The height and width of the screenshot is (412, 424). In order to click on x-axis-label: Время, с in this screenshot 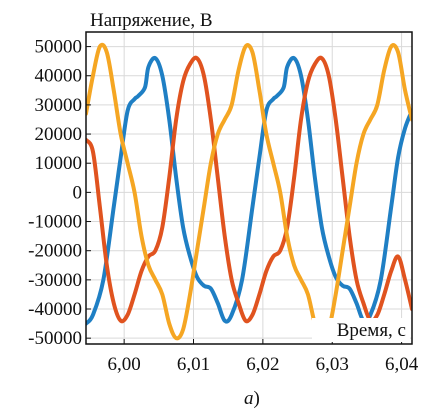, I will do `click(371, 330)`.